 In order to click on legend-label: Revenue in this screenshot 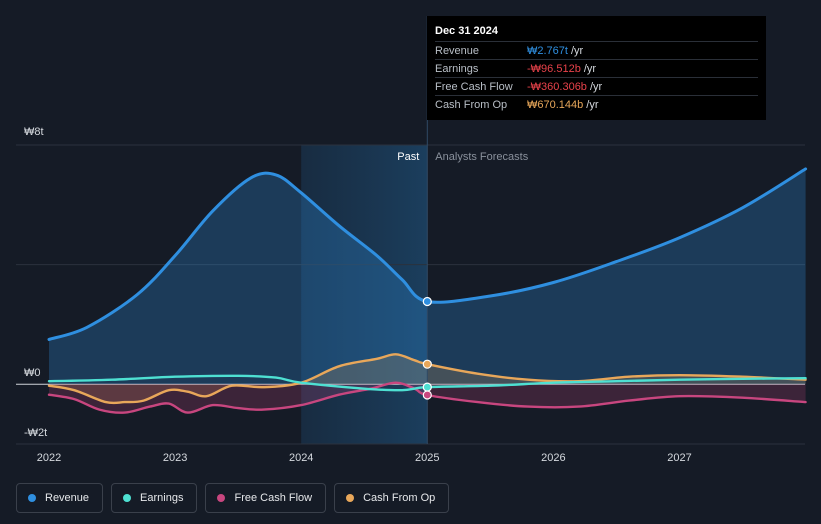, I will do `click(67, 498)`.